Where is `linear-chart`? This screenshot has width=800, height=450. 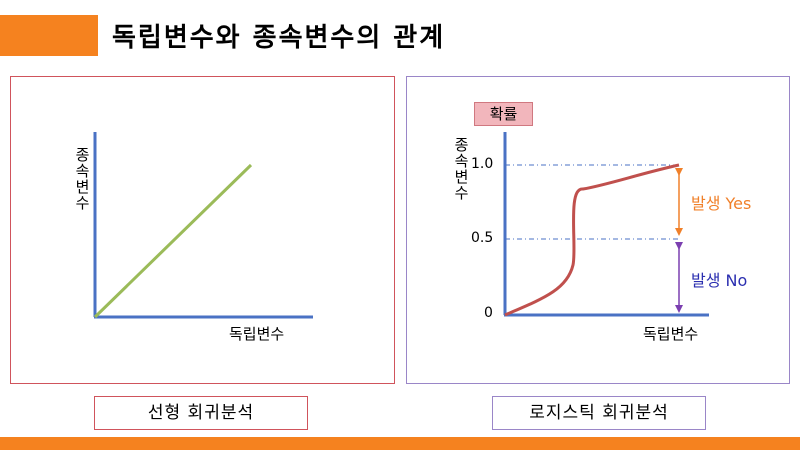 linear-chart is located at coordinates (203, 225).